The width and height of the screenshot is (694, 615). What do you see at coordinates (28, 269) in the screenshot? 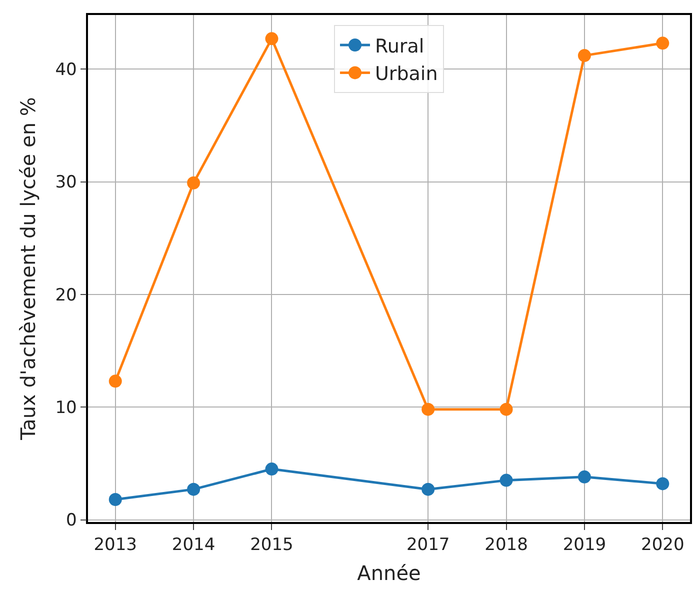
I see `y-axis-title: Taux d'achèvement du lycée en %` at bounding box center [28, 269].